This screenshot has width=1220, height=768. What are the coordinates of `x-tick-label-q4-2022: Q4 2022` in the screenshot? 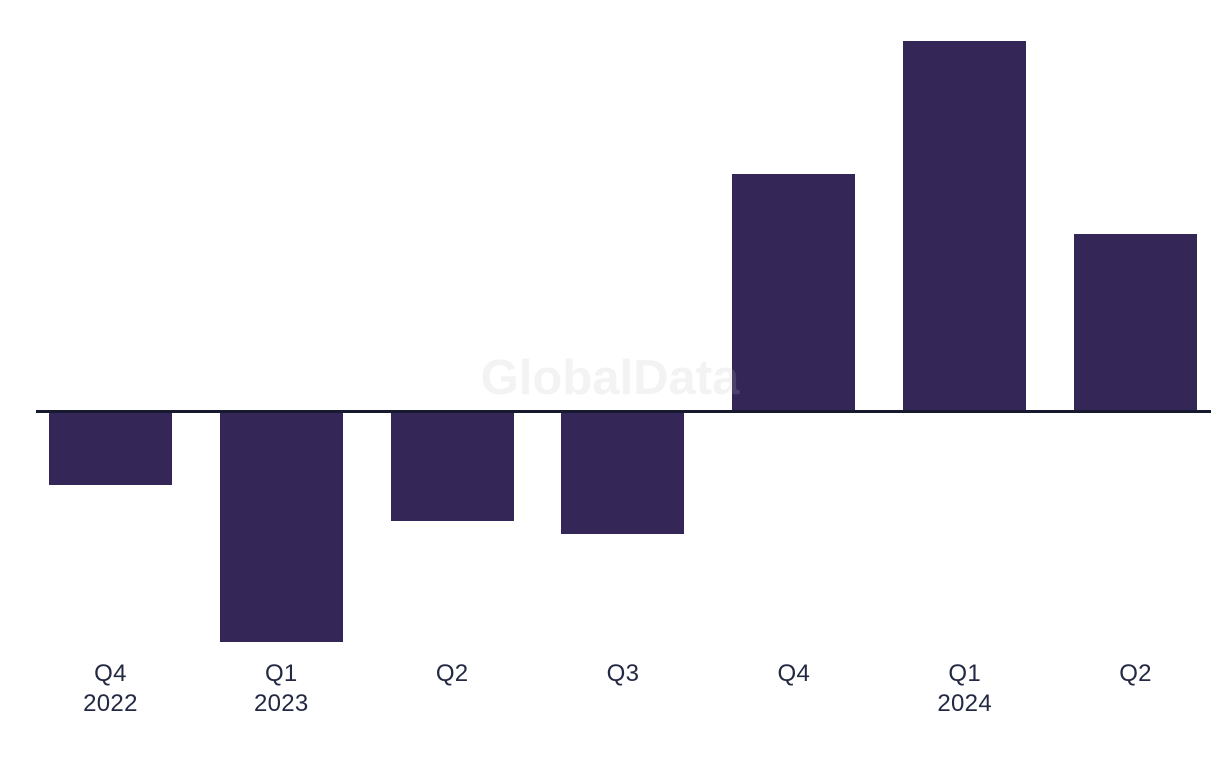 It's located at (110, 689).